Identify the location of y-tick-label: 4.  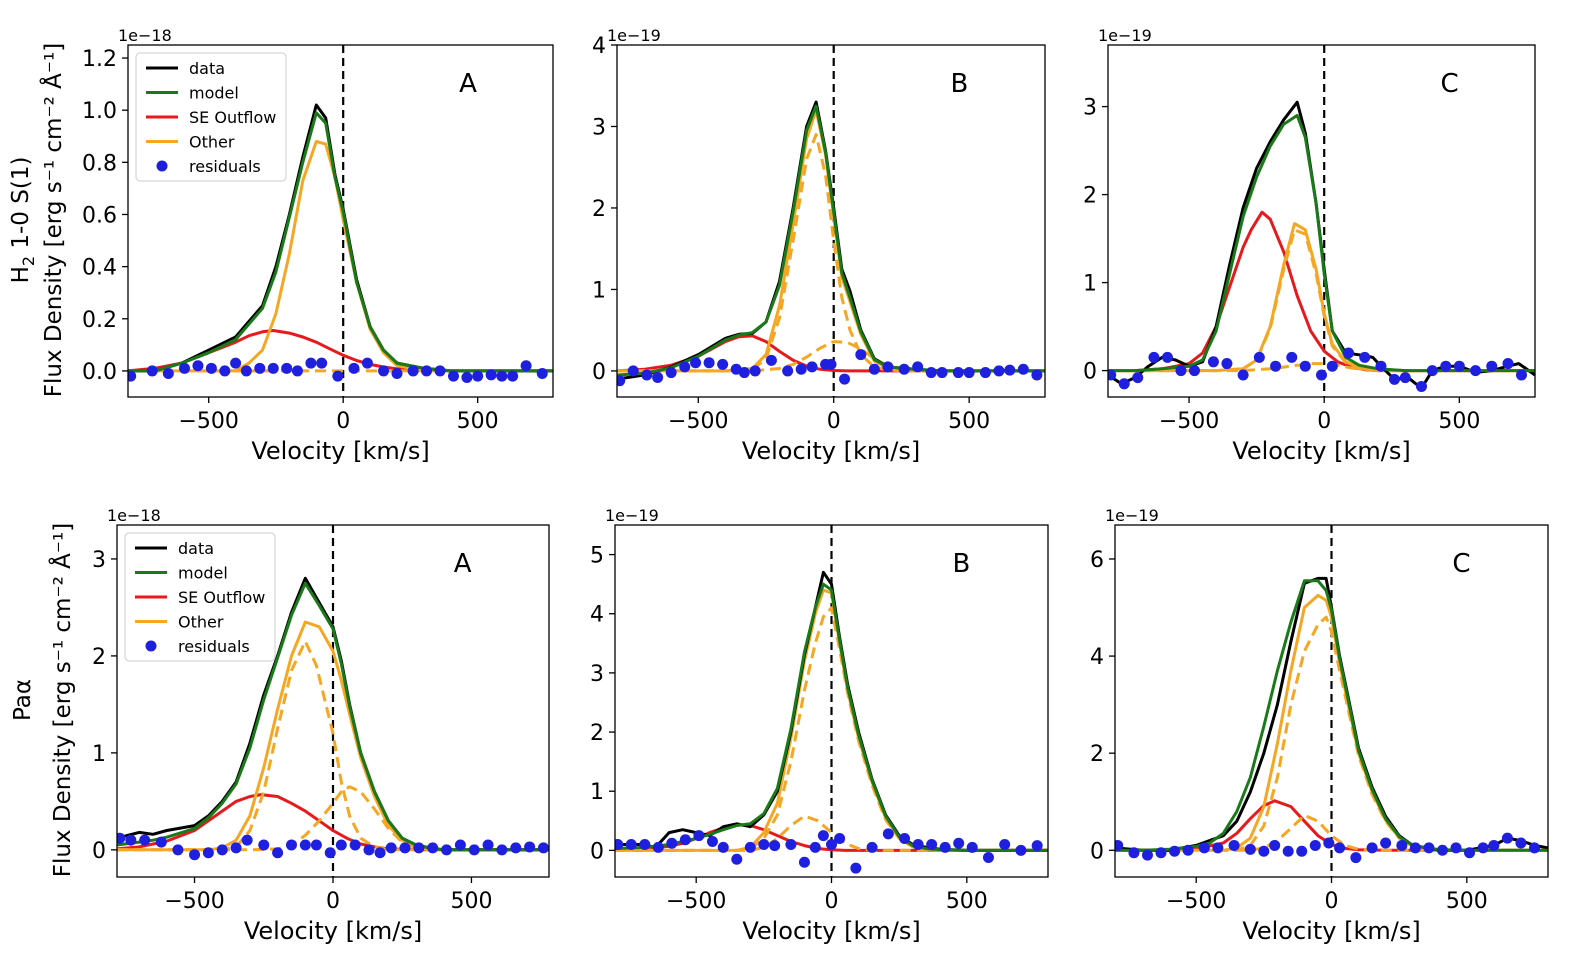
(599, 46).